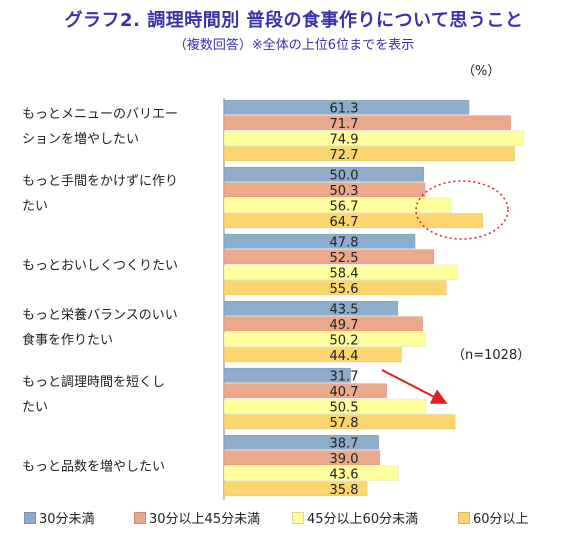 The image size is (588, 549). I want to click on unit-label: （%）, so click(481, 71).